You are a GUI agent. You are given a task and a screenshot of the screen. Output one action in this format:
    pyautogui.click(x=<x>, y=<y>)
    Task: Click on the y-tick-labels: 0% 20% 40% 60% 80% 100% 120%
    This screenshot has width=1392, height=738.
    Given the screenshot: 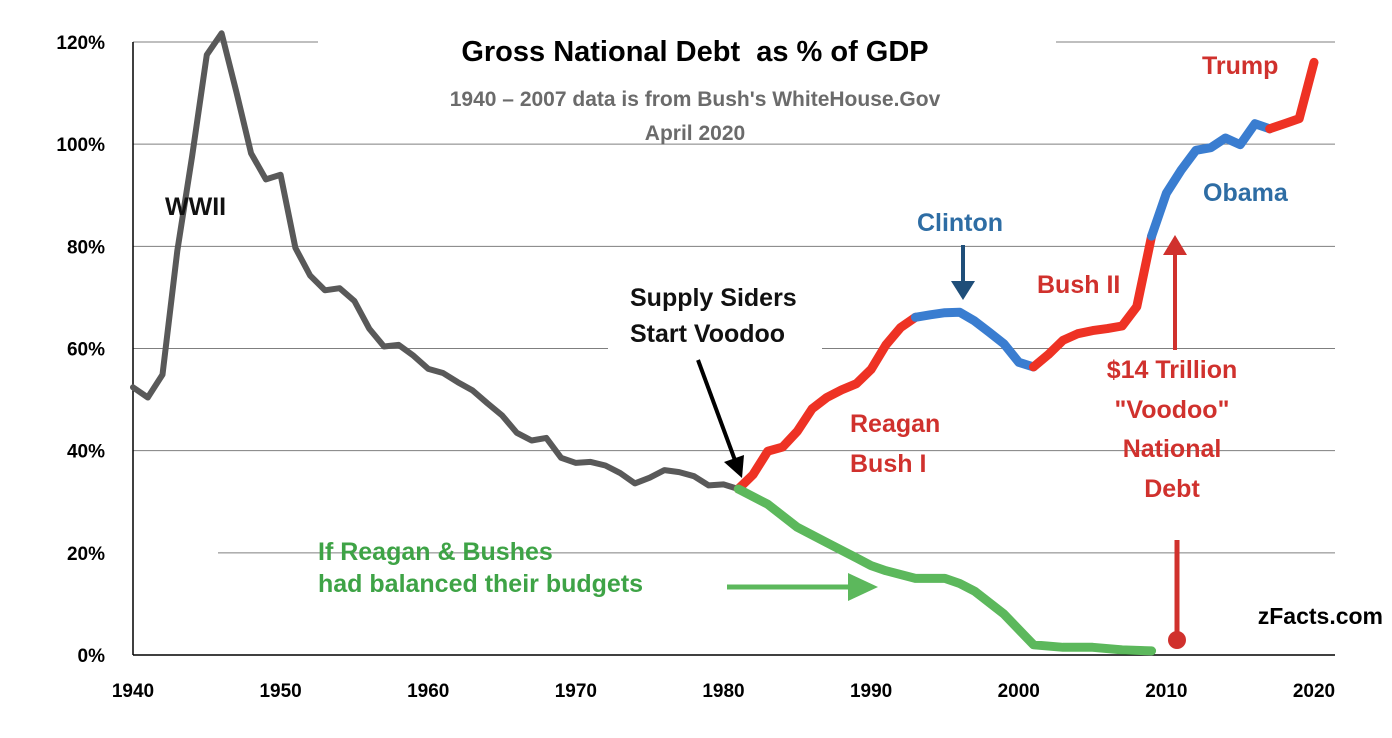 What is the action you would take?
    pyautogui.click(x=80, y=350)
    